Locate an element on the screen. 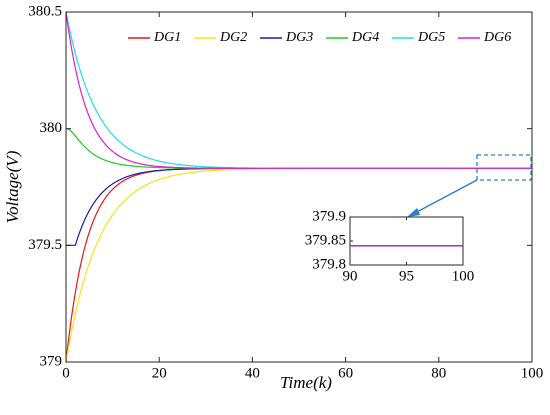 The height and width of the screenshot is (415, 550). inset-frame is located at coordinates (406, 241).